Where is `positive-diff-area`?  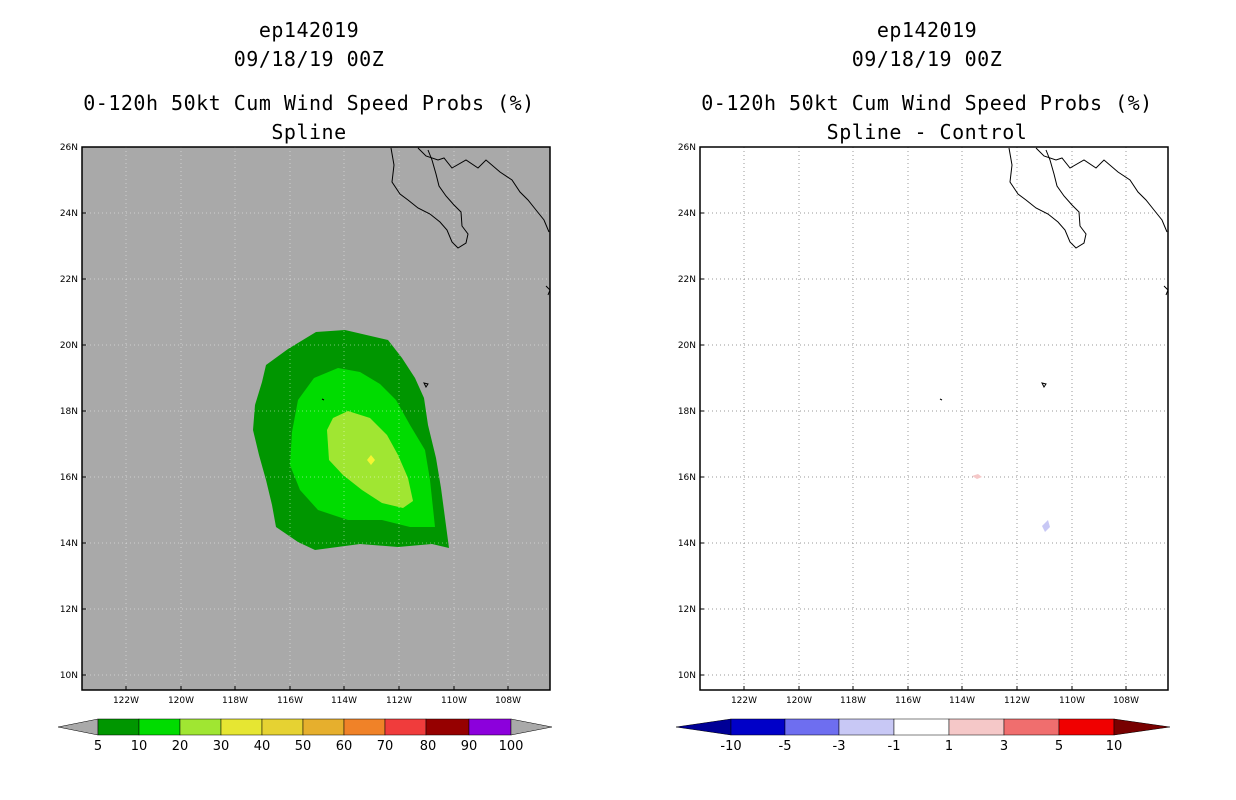 positive-diff-area is located at coordinates (977, 476).